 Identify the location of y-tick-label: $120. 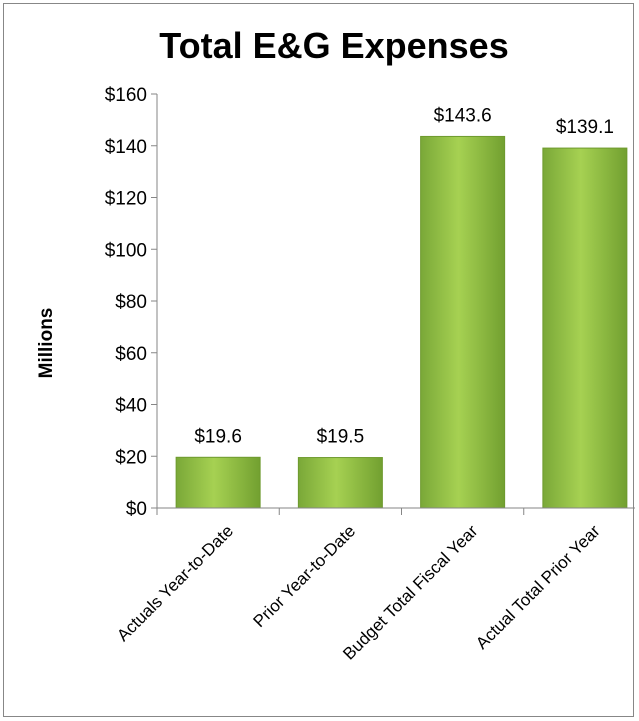
(126, 199).